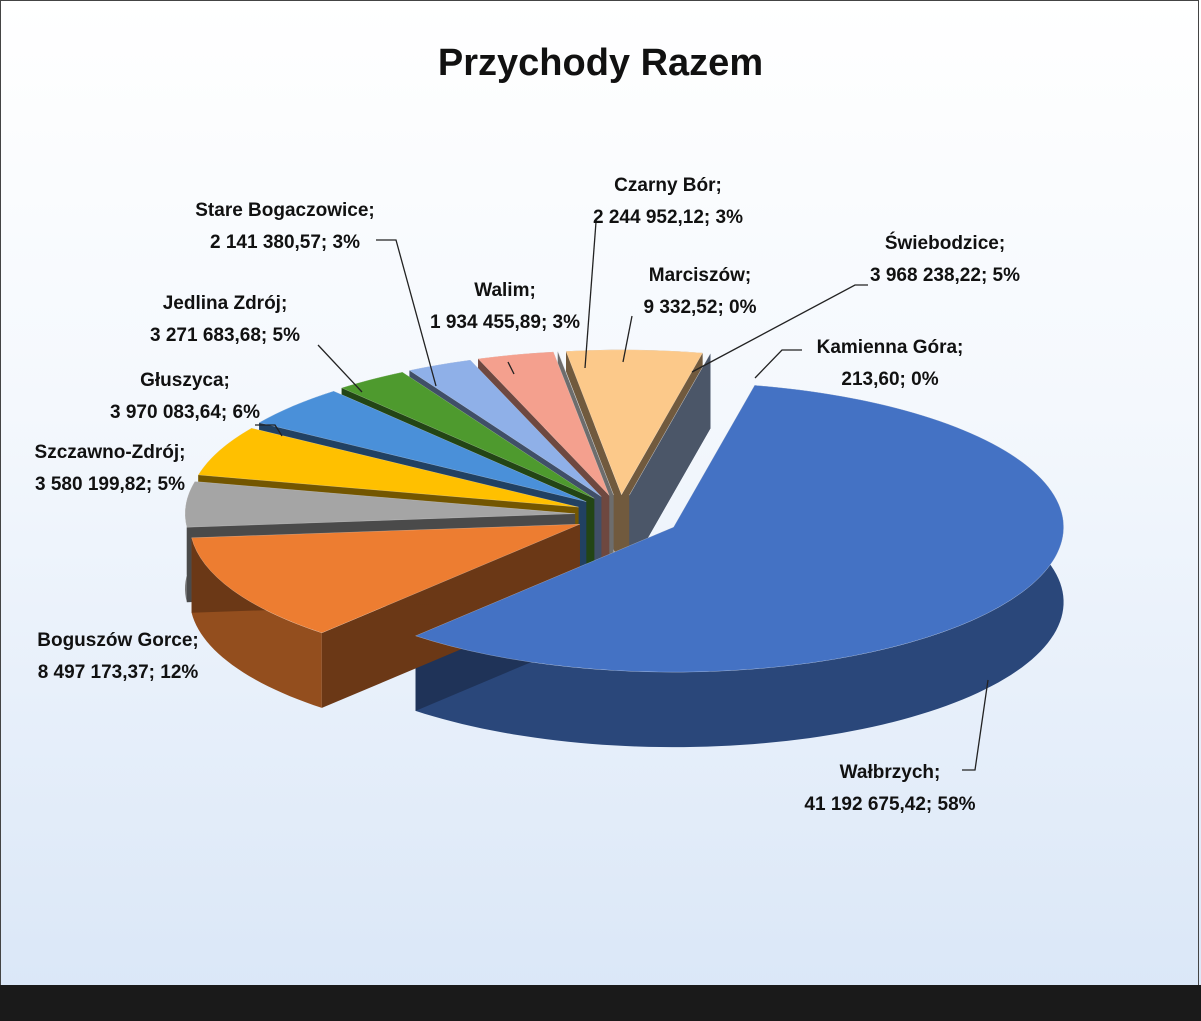  I want to click on category-label: Szczawno-Zdrój;, so click(110, 452).